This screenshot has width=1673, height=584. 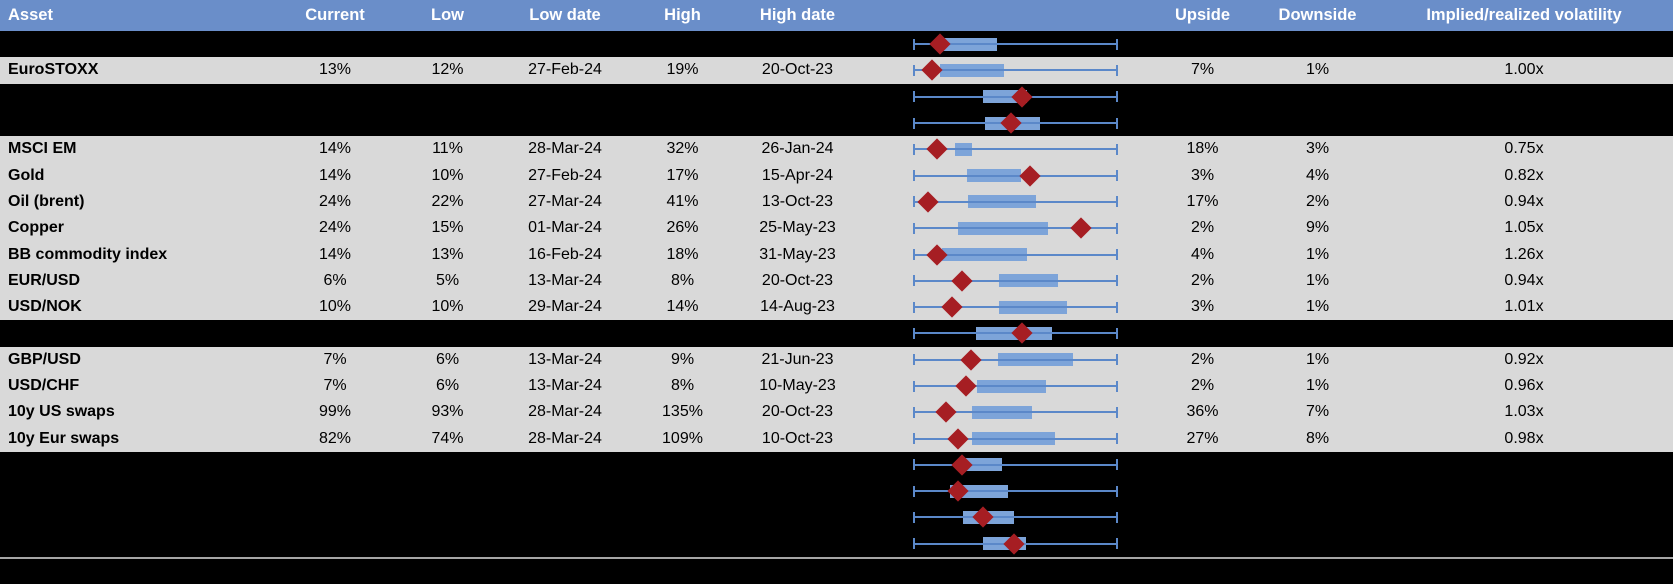 What do you see at coordinates (682, 307) in the screenshot?
I see `cell-high: 14%` at bounding box center [682, 307].